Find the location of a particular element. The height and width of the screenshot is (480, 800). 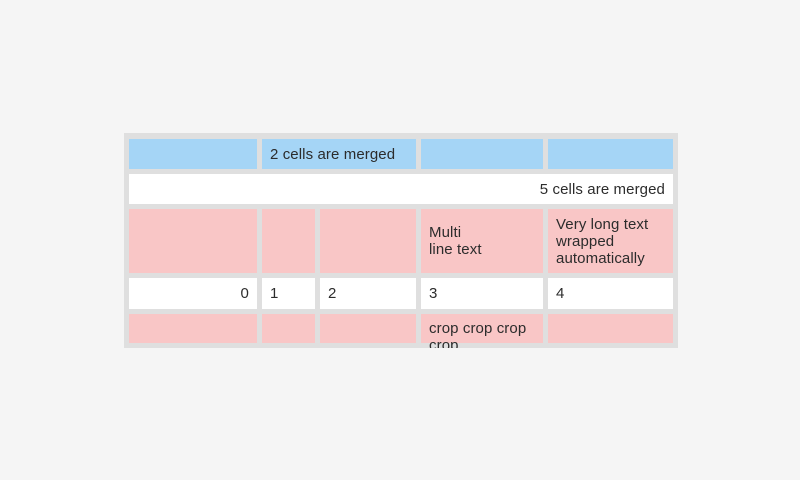

table-cell: 2 is located at coordinates (368, 293).